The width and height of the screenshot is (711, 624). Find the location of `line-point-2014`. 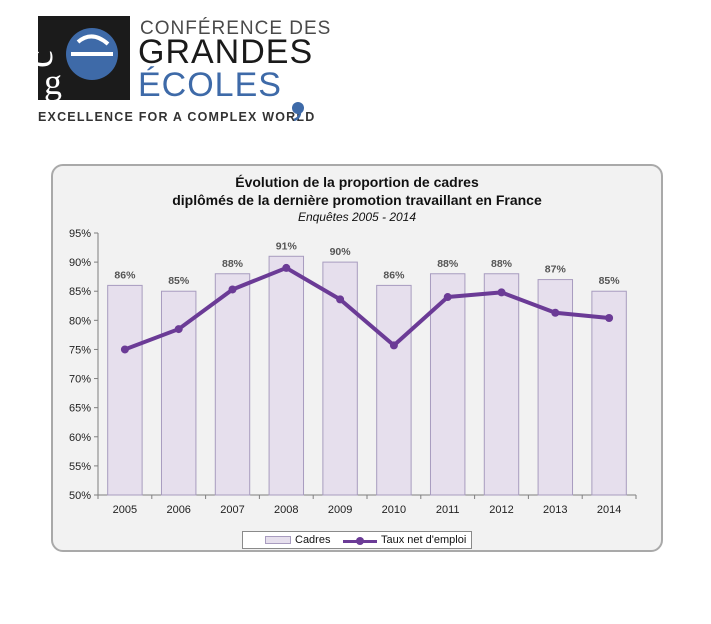

line-point-2014 is located at coordinates (609, 318).